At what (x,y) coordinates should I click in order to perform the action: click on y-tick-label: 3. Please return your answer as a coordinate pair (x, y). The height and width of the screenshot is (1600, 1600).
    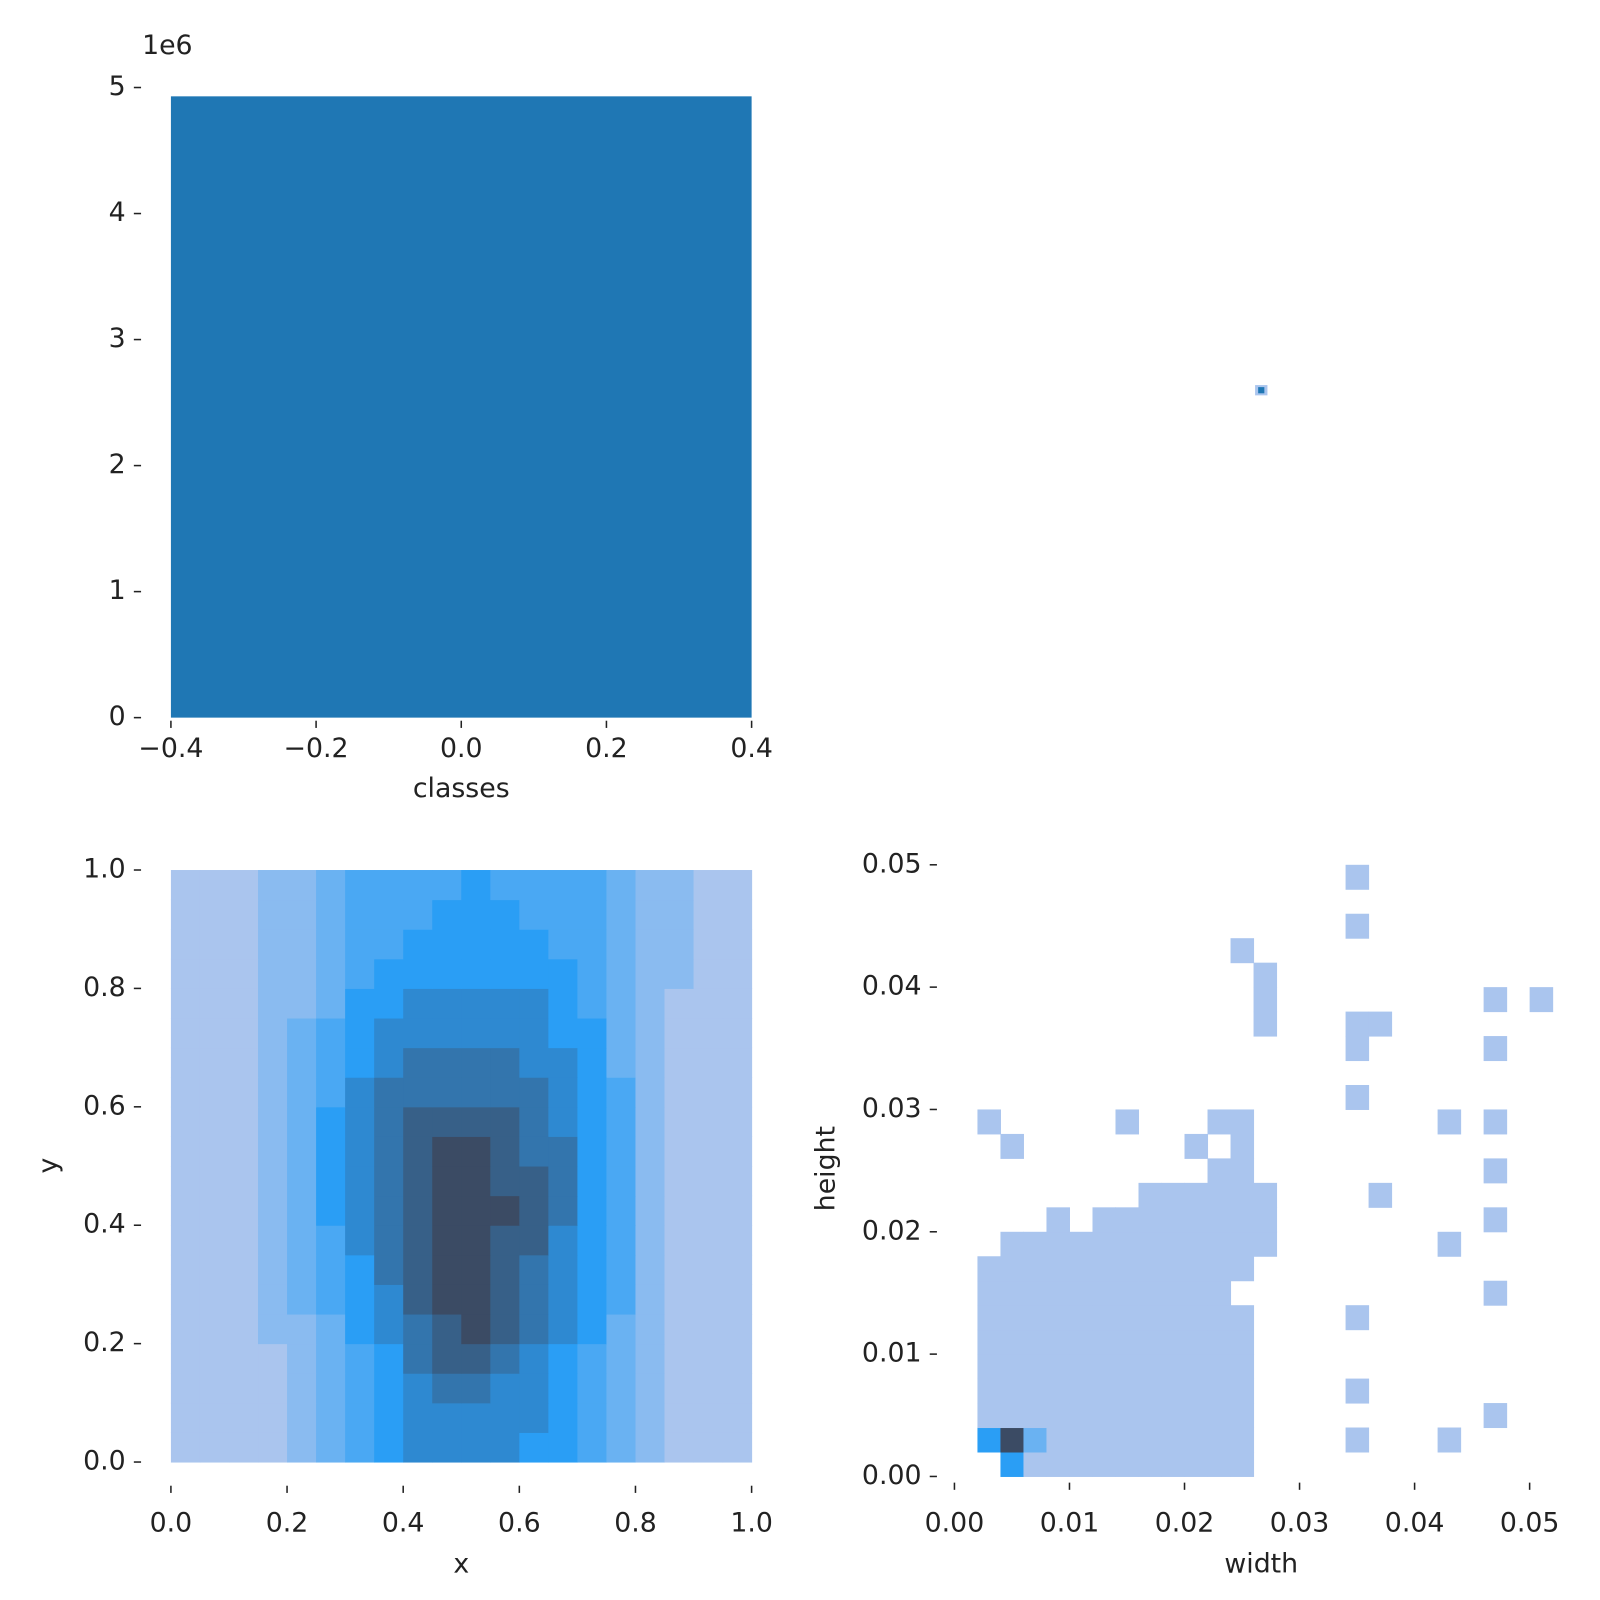
    Looking at the image, I should click on (117, 338).